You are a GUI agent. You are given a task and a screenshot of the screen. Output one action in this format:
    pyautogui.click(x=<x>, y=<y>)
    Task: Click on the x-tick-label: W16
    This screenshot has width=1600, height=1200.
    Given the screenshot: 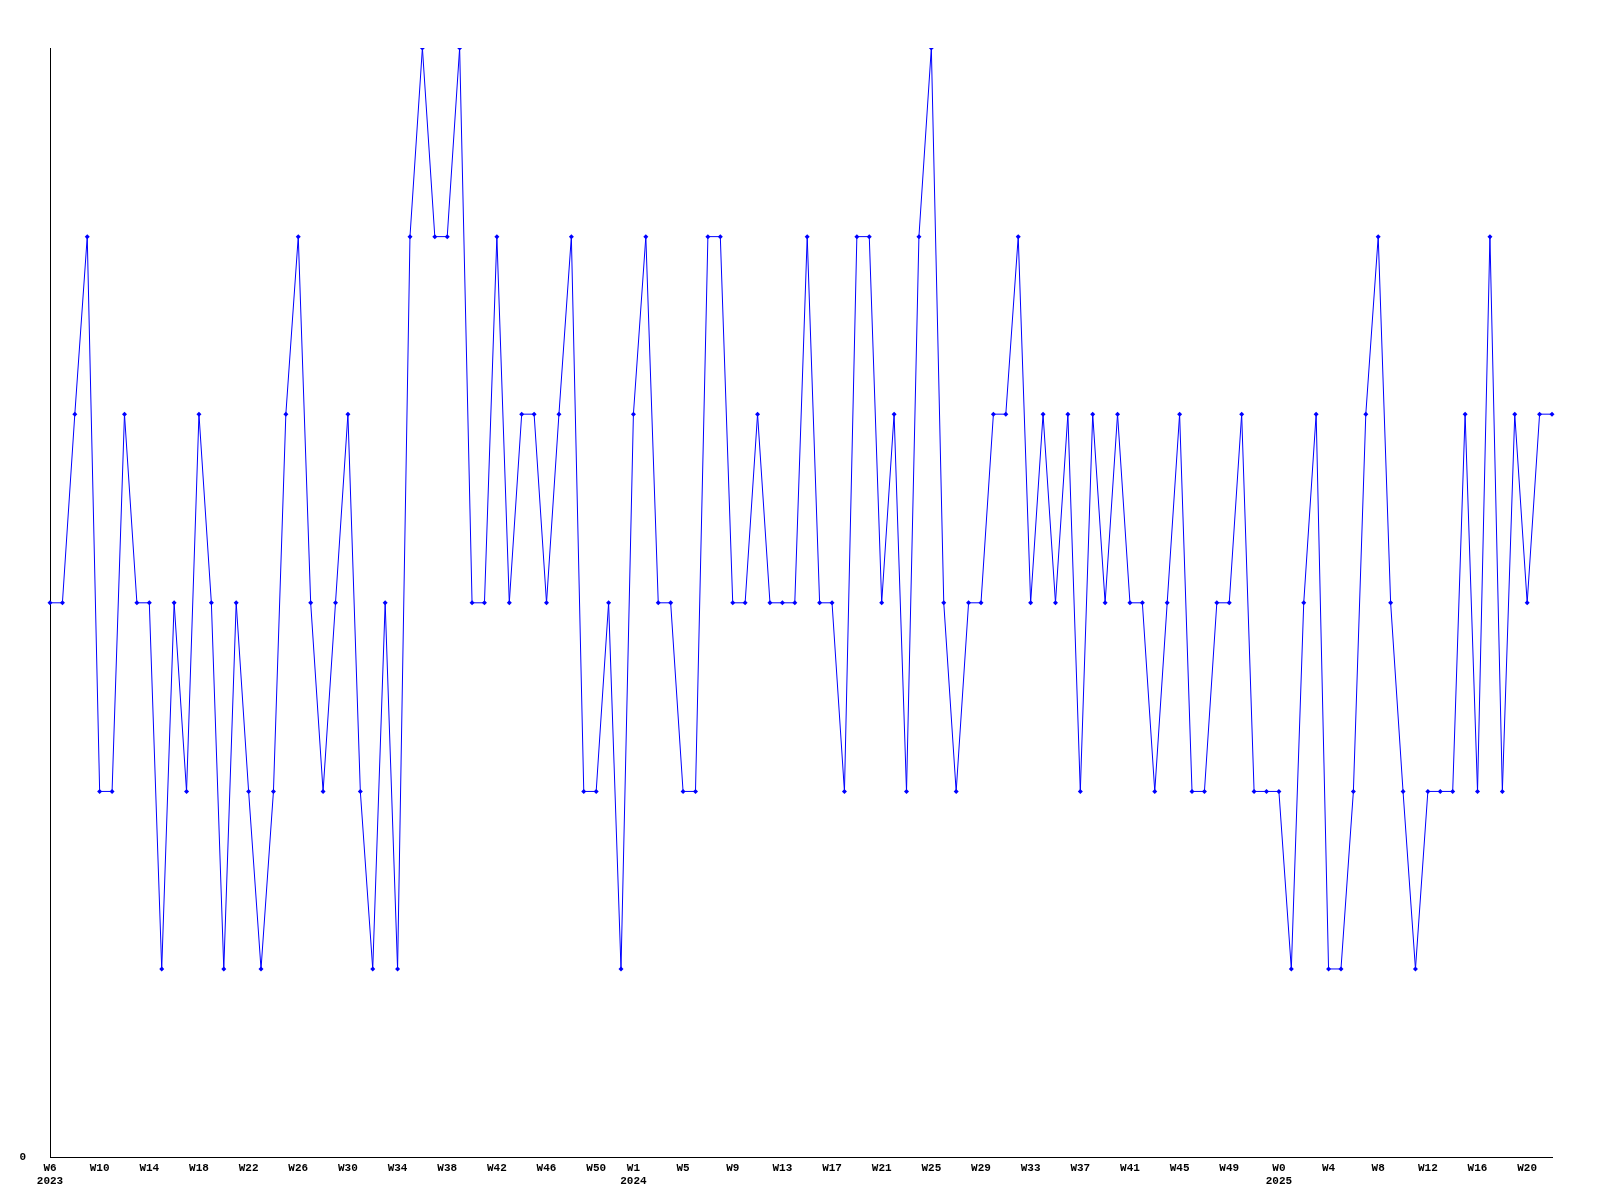 What is the action you would take?
    pyautogui.click(x=1477, y=1167)
    